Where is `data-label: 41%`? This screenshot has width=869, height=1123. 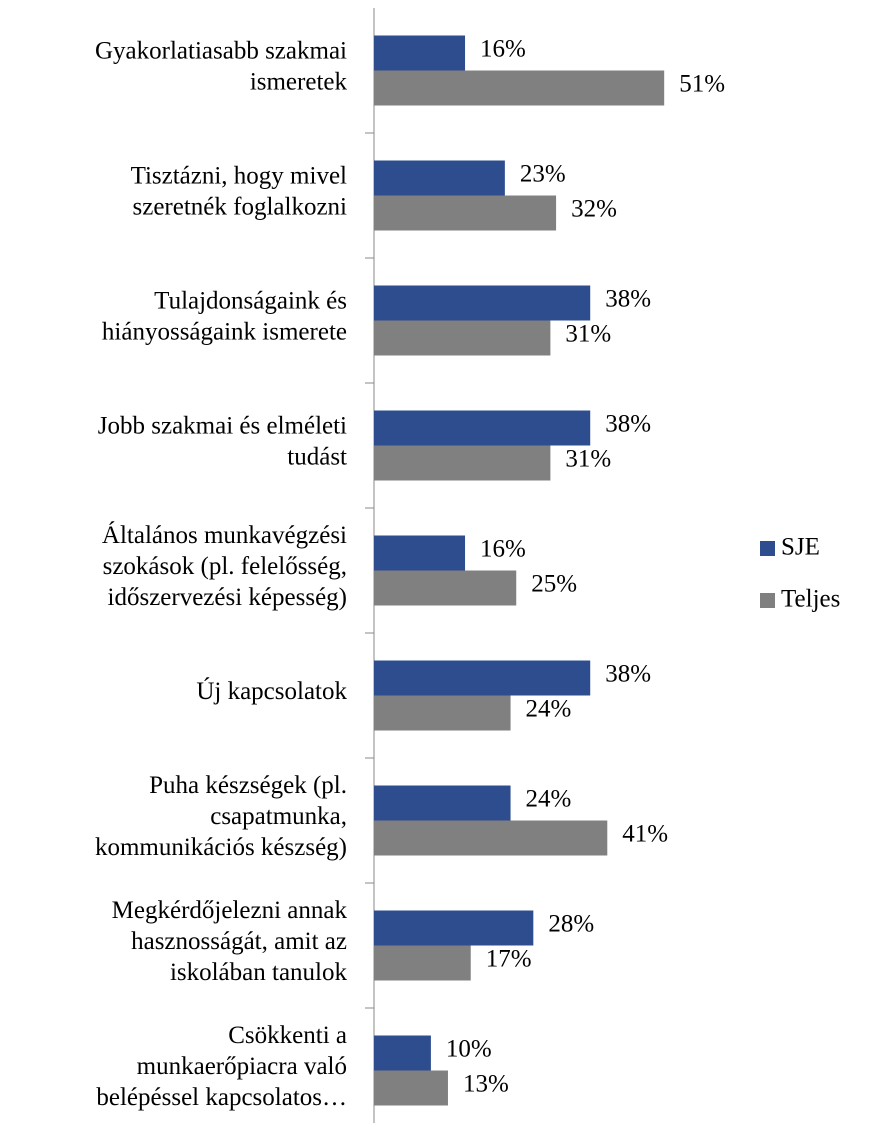 data-label: 41% is located at coordinates (645, 834).